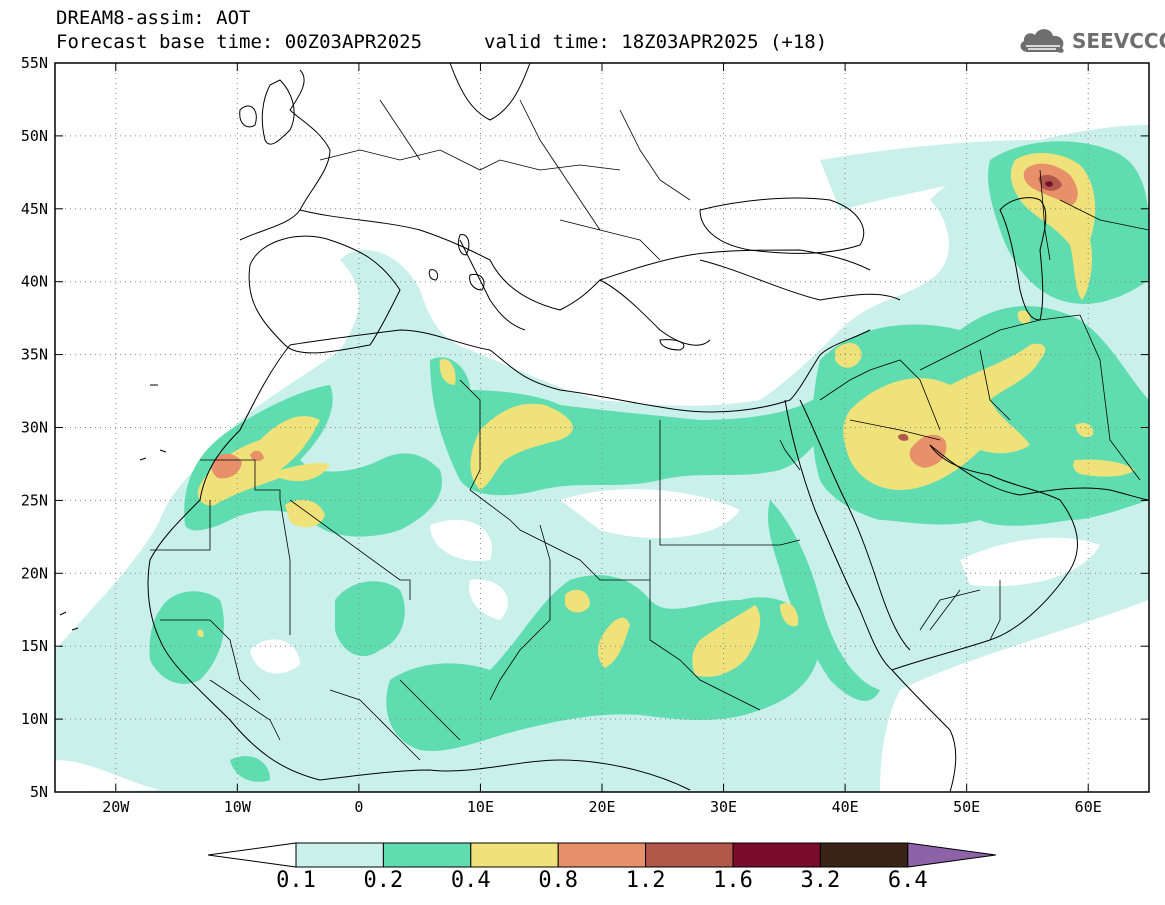 This screenshot has height=905, width=1165. What do you see at coordinates (470, 880) in the screenshot?
I see `colorbar-label: 0.4` at bounding box center [470, 880].